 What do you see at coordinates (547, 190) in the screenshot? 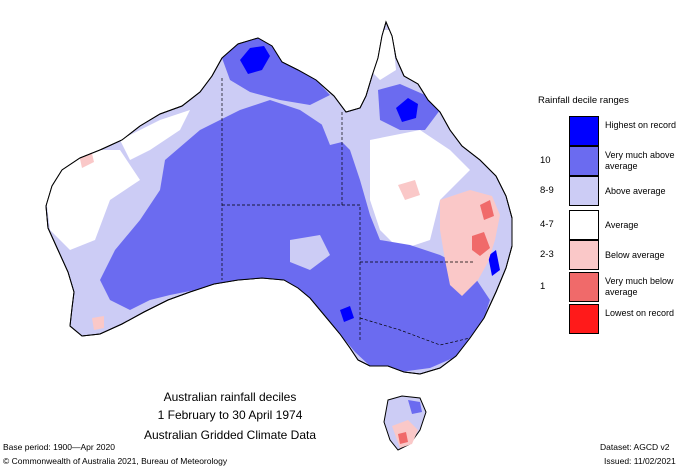
I see `legend-range: 8-9` at bounding box center [547, 190].